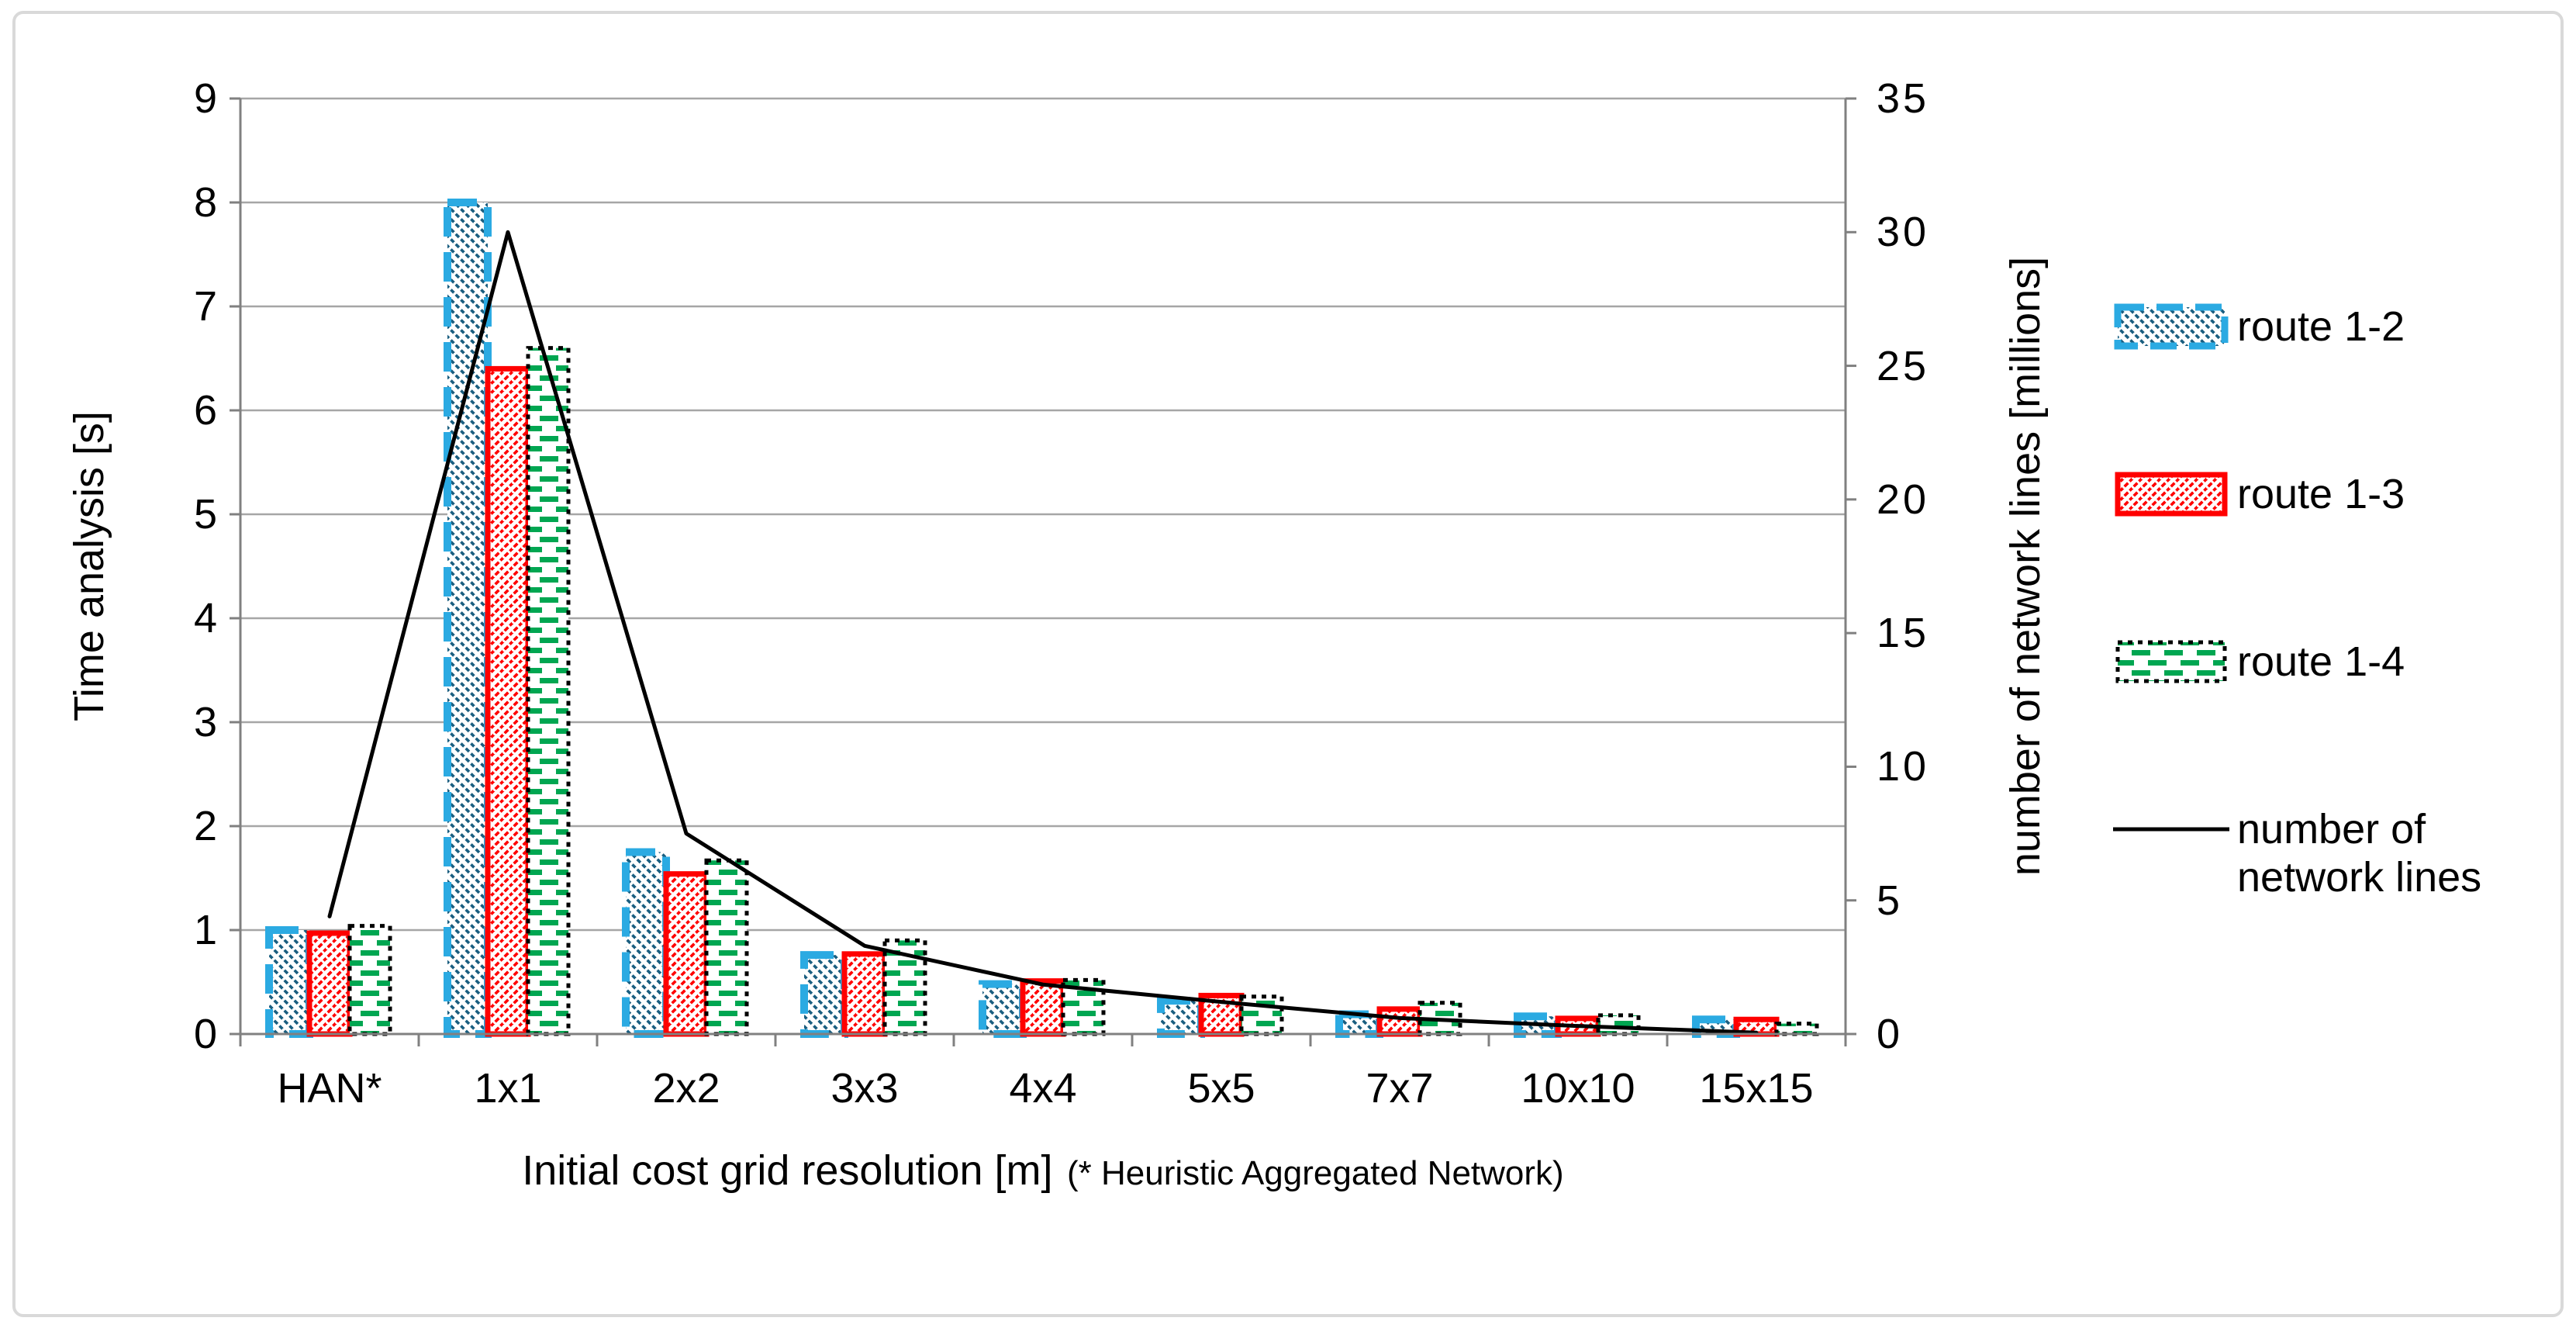  I want to click on left-axis-tick-label: 3, so click(205, 722).